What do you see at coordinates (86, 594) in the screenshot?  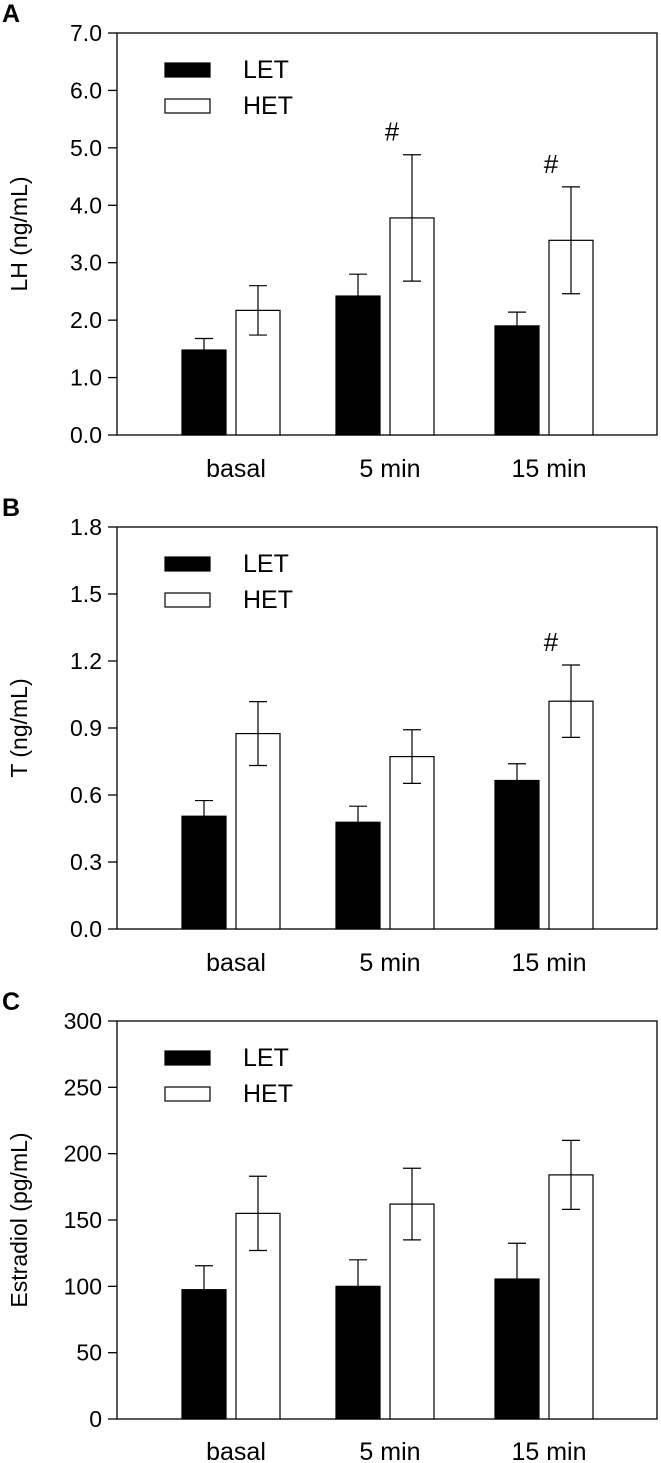 I see `y-tick-label: 1.5` at bounding box center [86, 594].